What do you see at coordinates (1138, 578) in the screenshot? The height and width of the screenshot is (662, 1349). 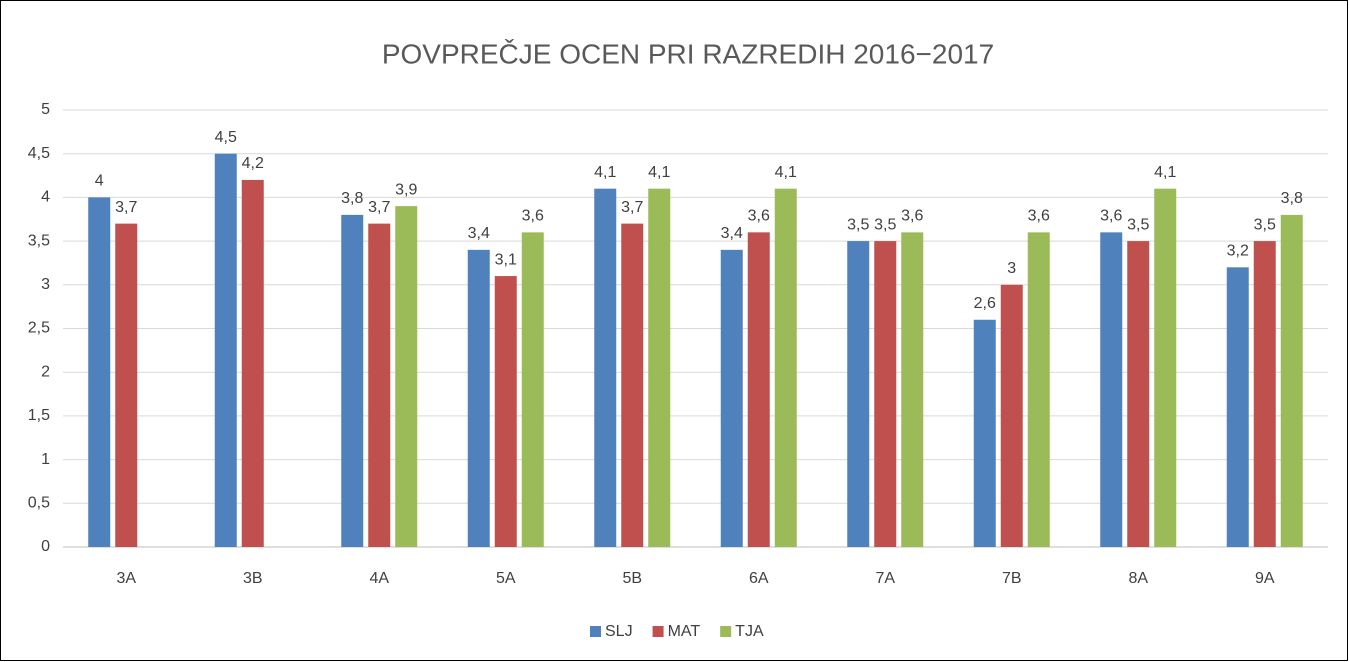 I see `x-tick-label: 8A` at bounding box center [1138, 578].